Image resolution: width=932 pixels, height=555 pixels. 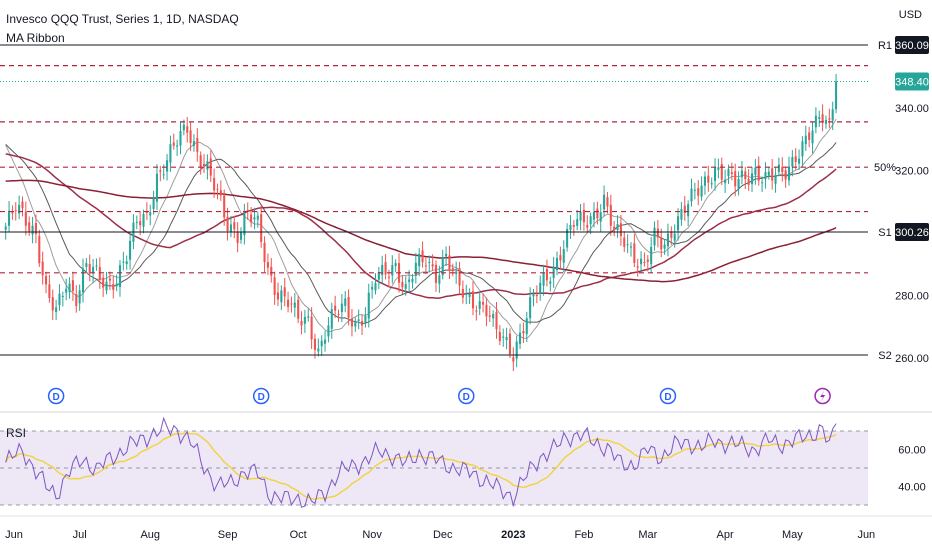 I want to click on dividend-letter: D, so click(x=55, y=397).